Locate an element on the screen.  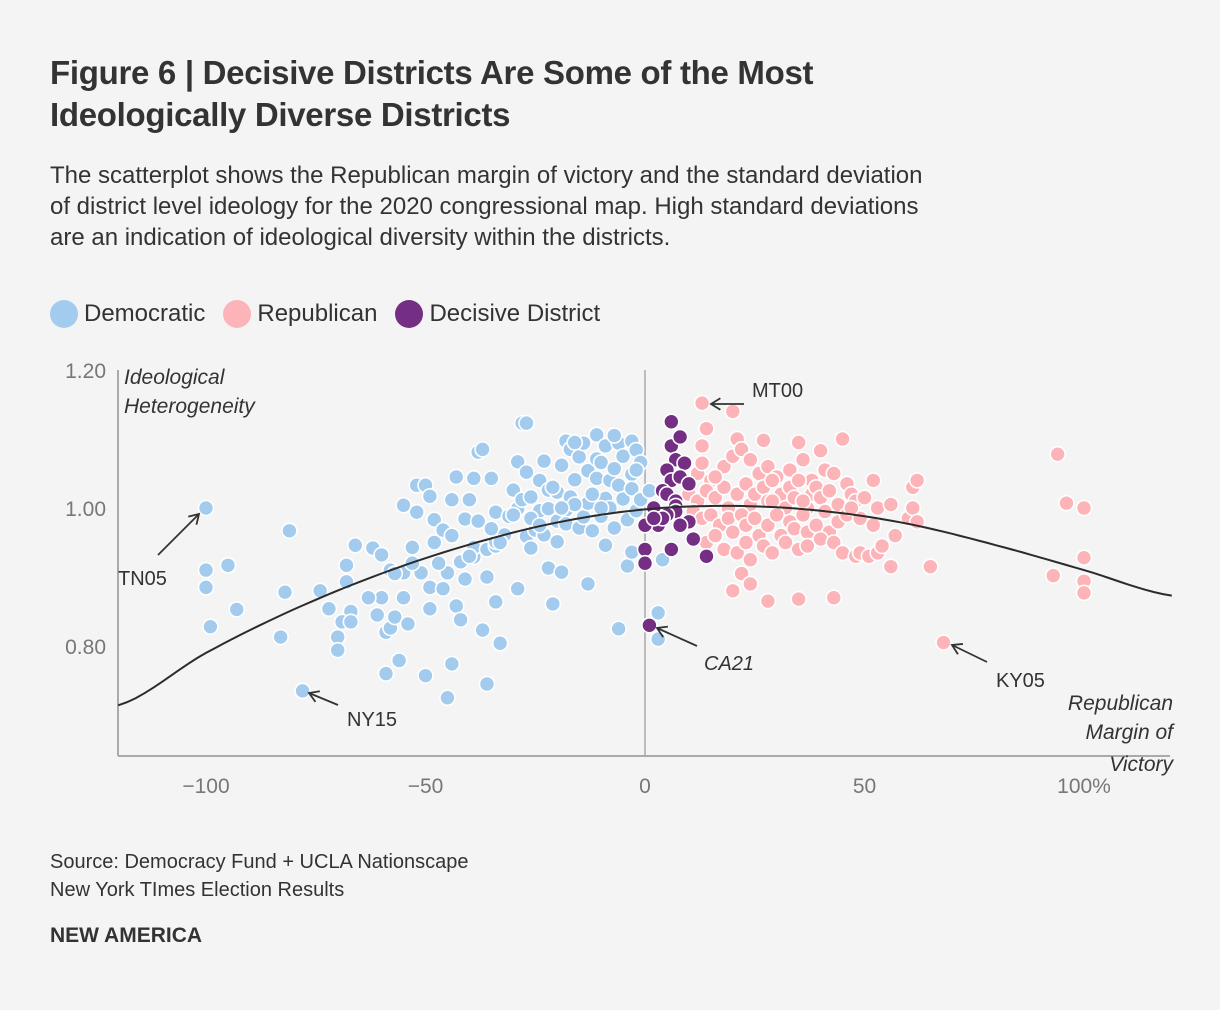
x-tick-label: −50 is located at coordinates (426, 786).